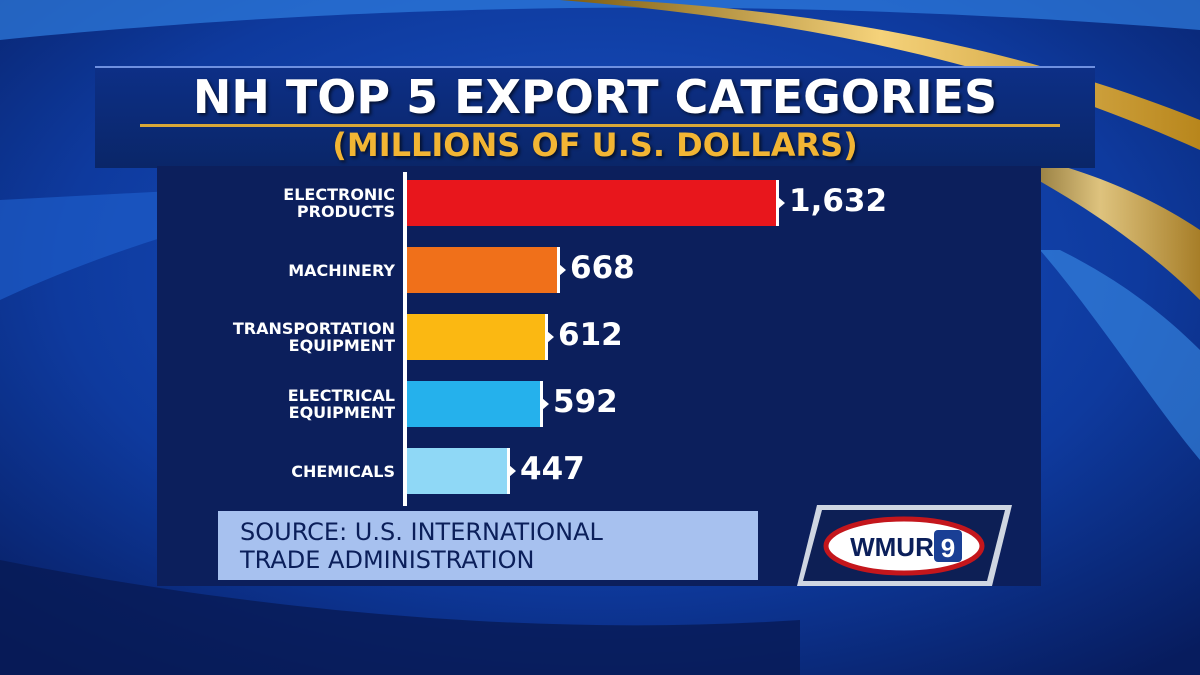 This screenshot has height=675, width=1200. What do you see at coordinates (838, 201) in the screenshot?
I see `value-label: 1,632` at bounding box center [838, 201].